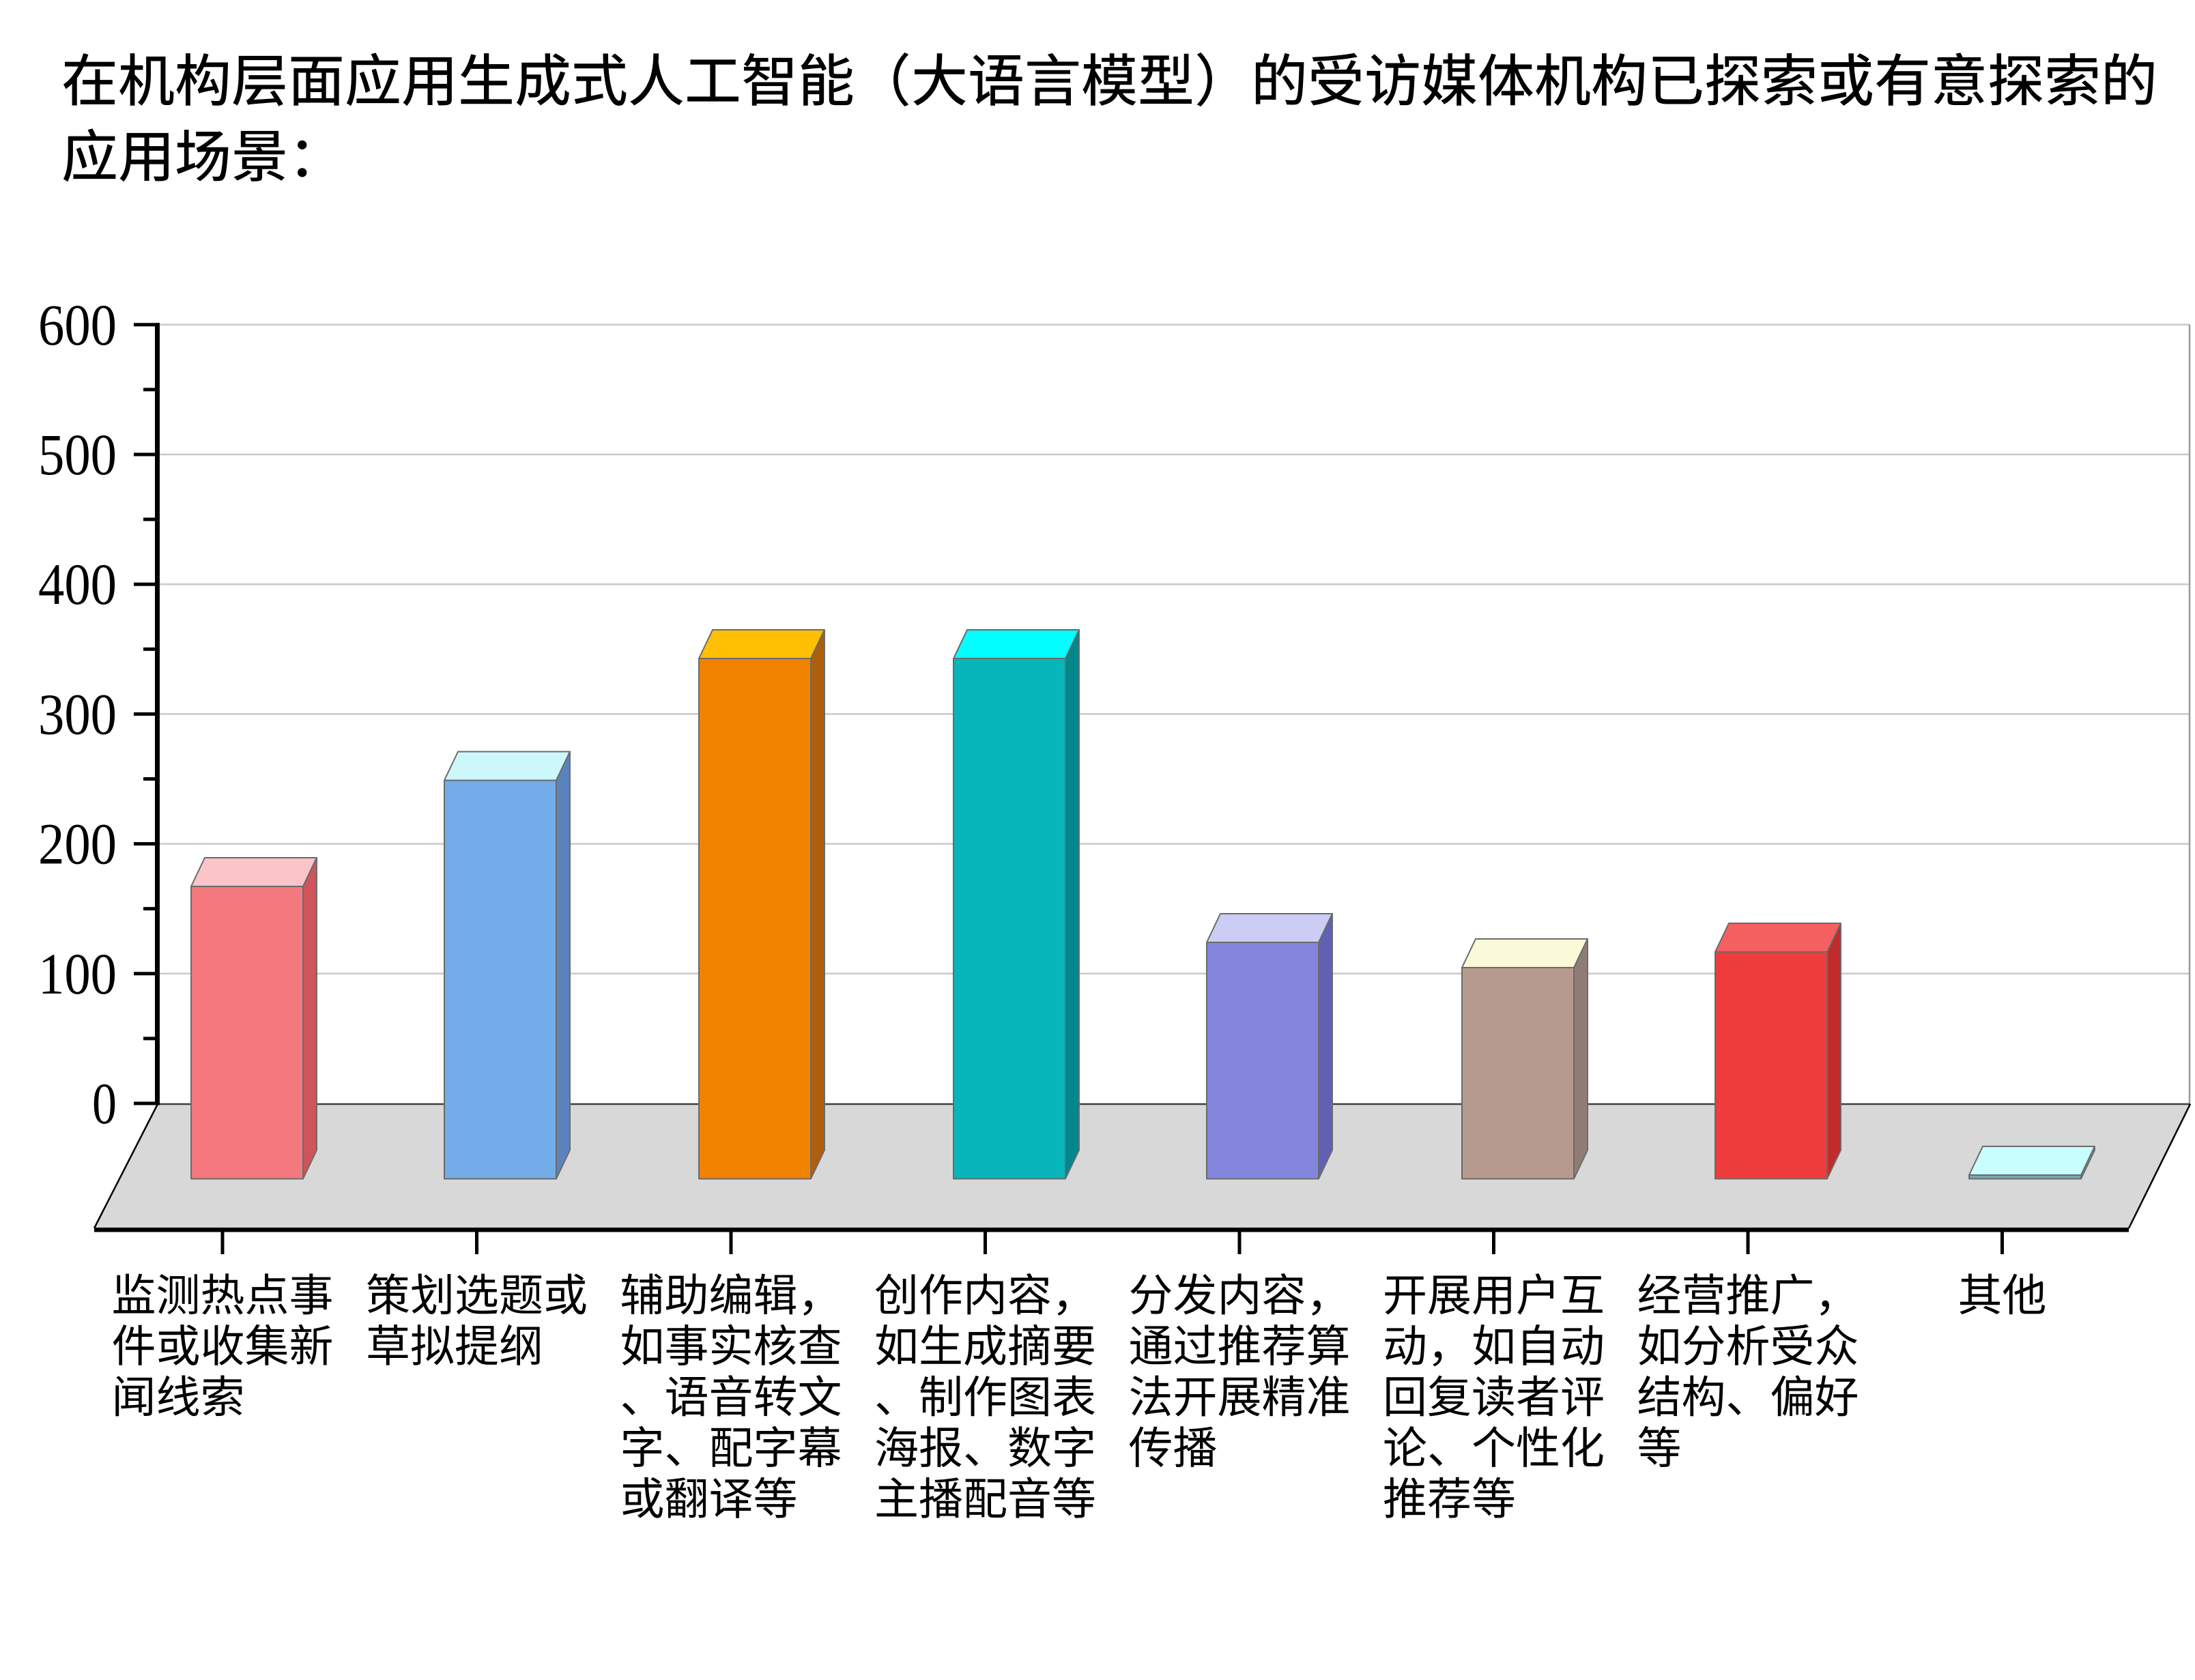 The width and height of the screenshot is (2195, 1680). Describe the element at coordinates (78, 454) in the screenshot. I see `svg-text: 500` at that location.